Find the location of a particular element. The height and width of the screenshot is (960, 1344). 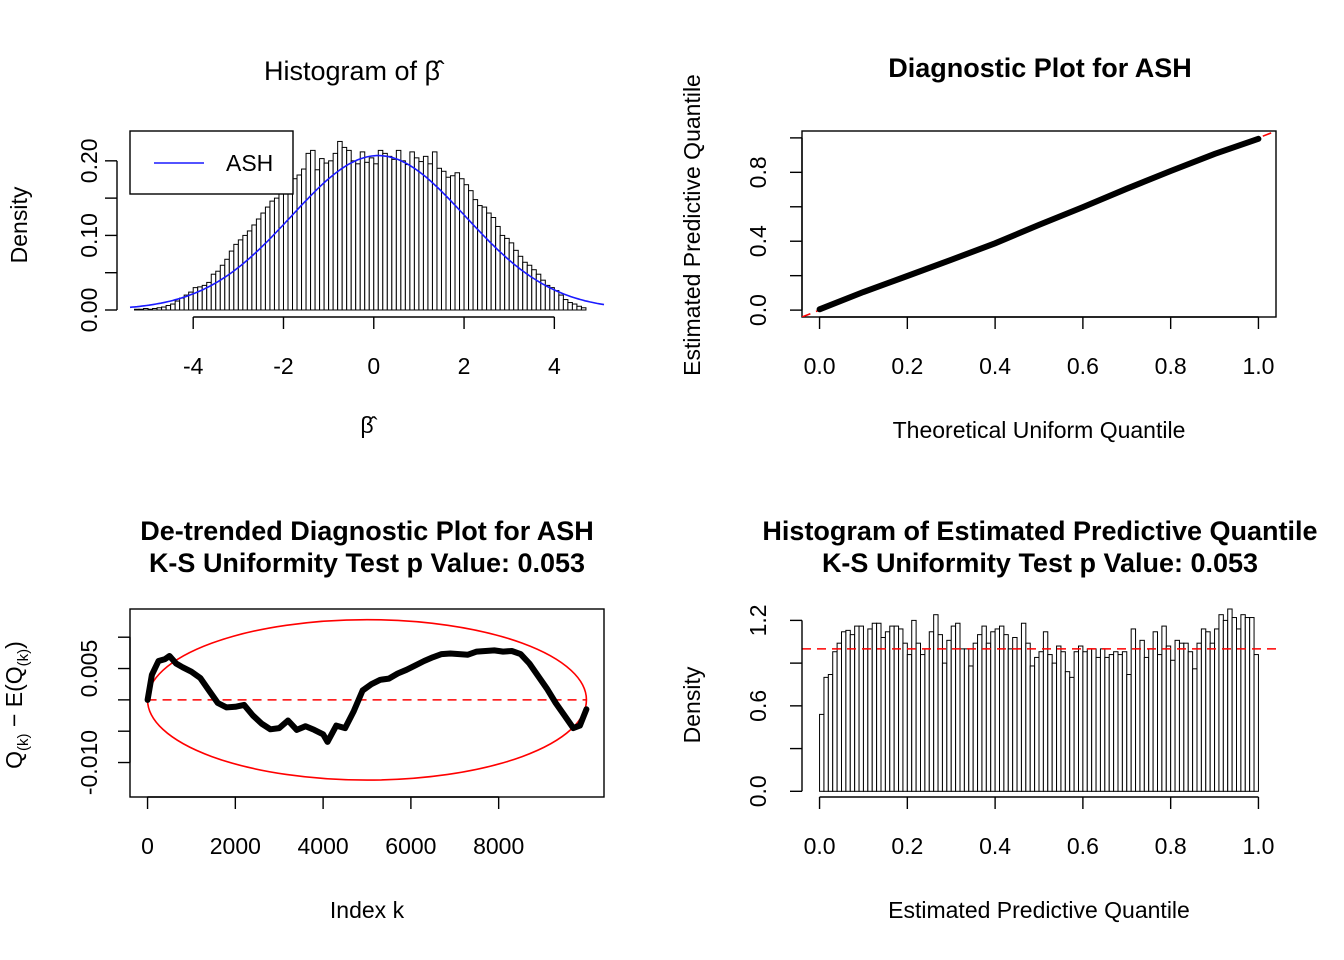

p2-x-tick-label: 0.2 is located at coordinates (907, 366).